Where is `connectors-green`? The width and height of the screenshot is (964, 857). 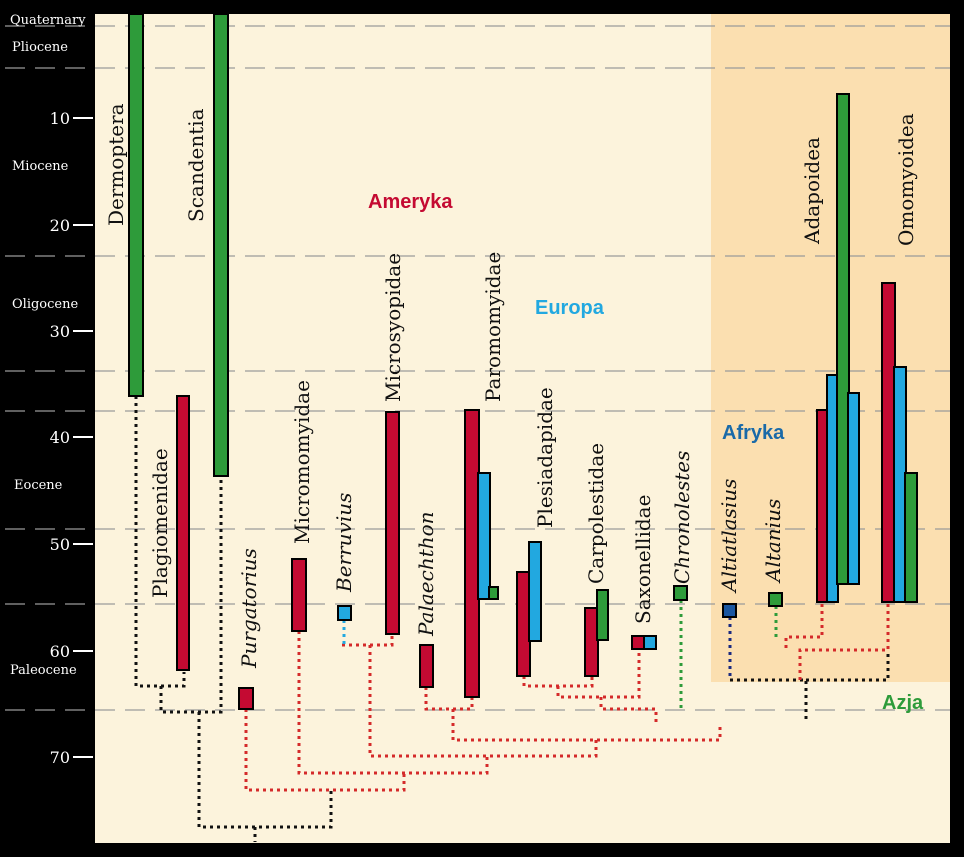 connectors-green is located at coordinates (728, 654).